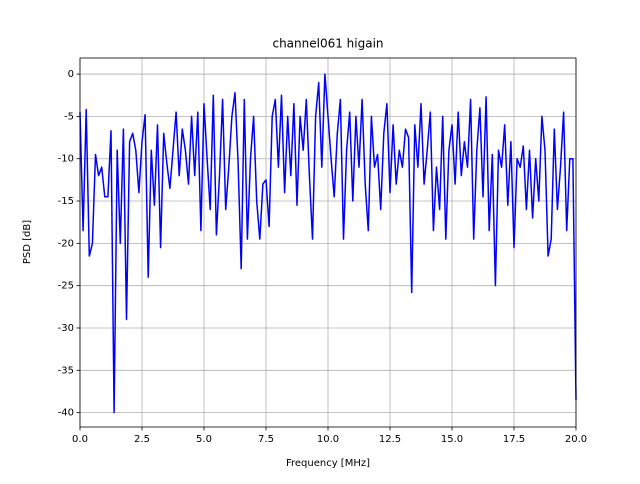  I want to click on x-tick-label: 10.0, so click(328, 439).